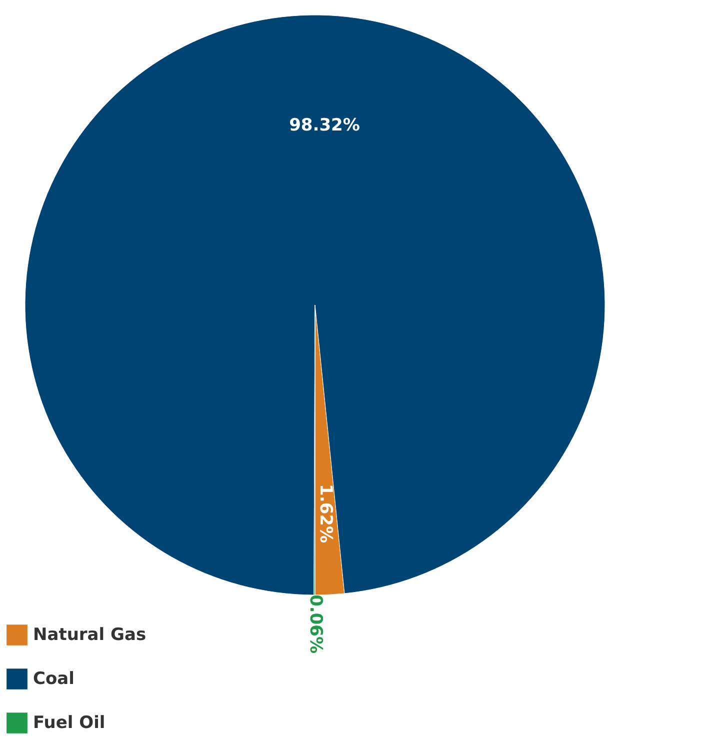  Describe the element at coordinates (53, 679) in the screenshot. I see `legend-label: Coal` at that location.